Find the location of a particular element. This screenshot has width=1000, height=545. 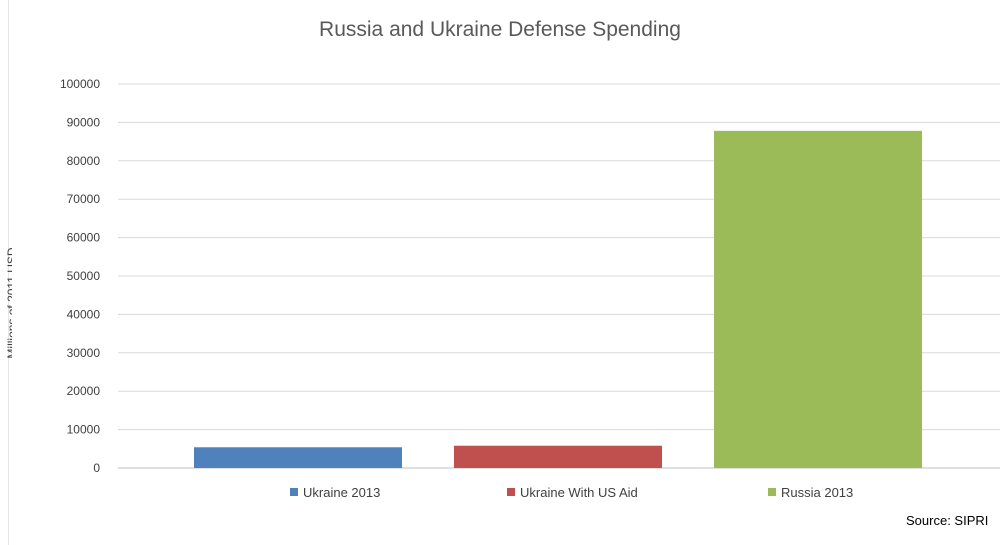

y-tick-label: 70000 is located at coordinates (84, 199).